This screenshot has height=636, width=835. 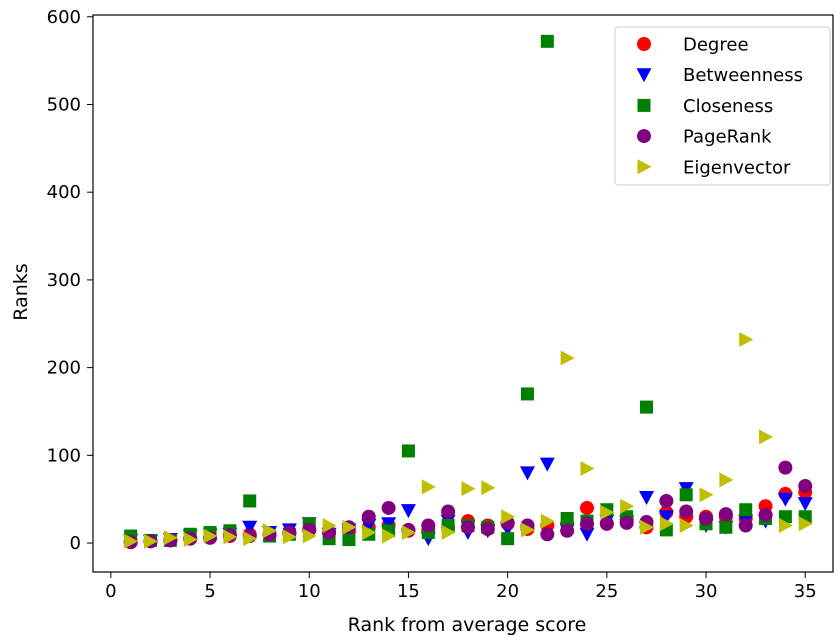 I want to click on y-tick-label: 200, so click(x=64, y=368).